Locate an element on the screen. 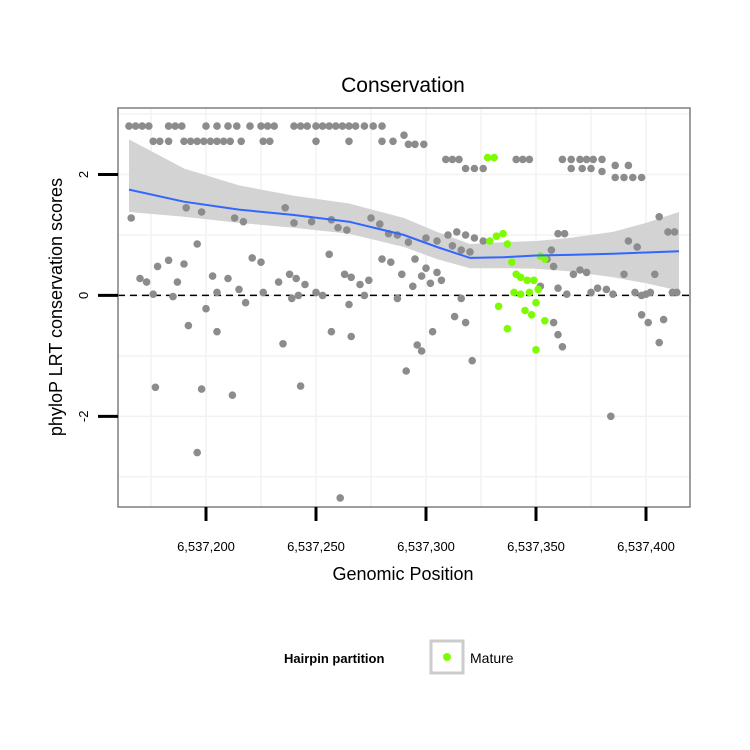 Image resolution: width=750 pixels, height=750 pixels. legend-label-mature: Mature is located at coordinates (492, 658).